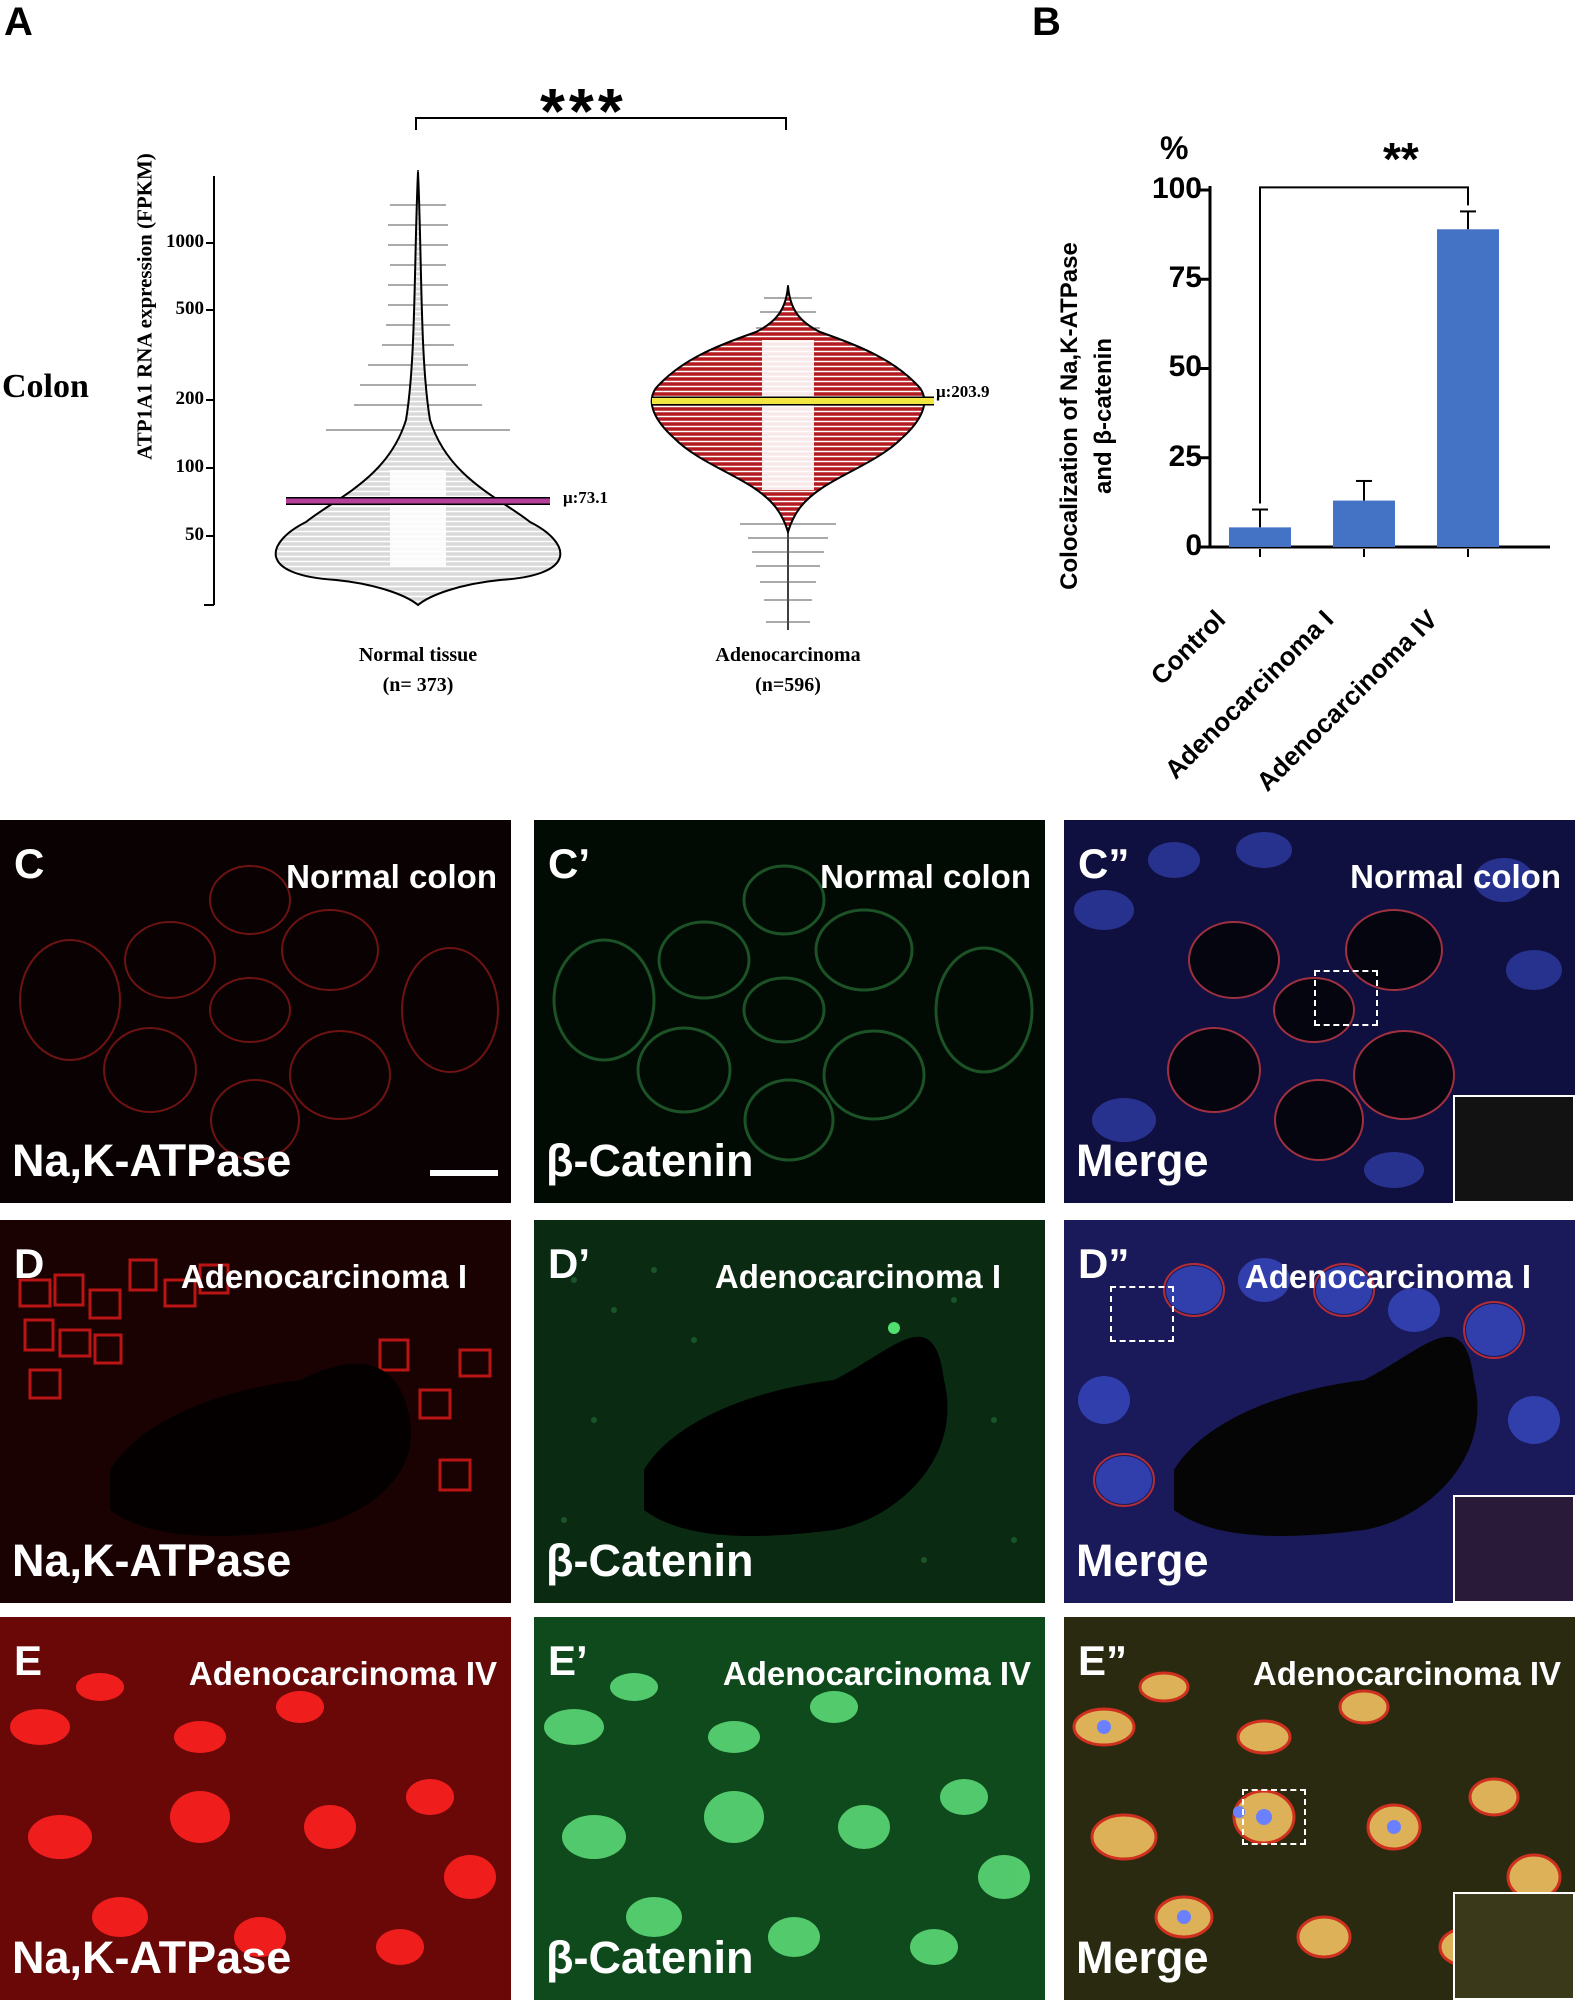 The image size is (1575, 2001). What do you see at coordinates (1104, 1263) in the screenshot?
I see `micrograph-letter: D”` at bounding box center [1104, 1263].